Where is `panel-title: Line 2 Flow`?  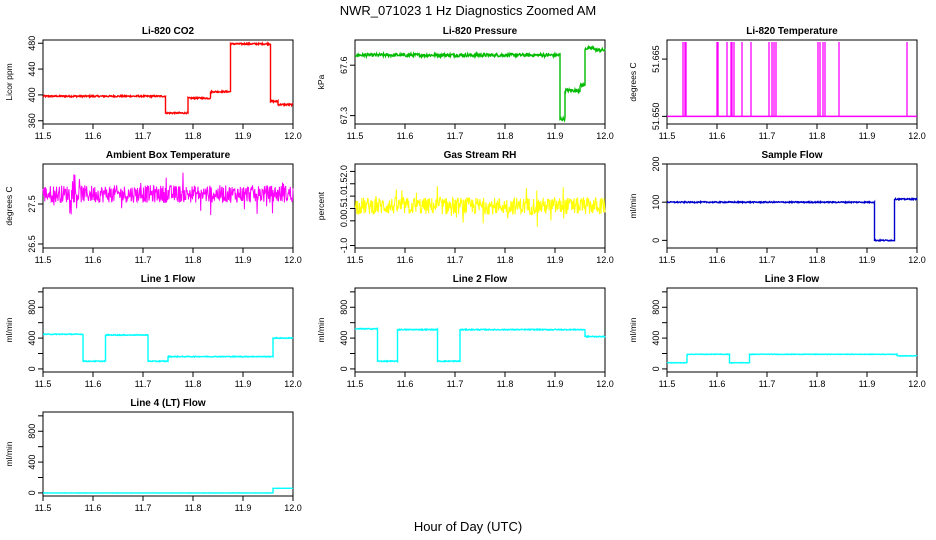
panel-title: Line 2 Flow is located at coordinates (480, 279).